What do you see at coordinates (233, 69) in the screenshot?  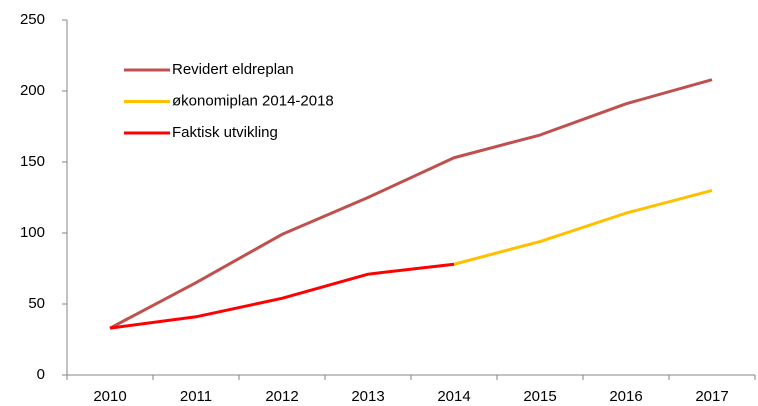 I see `legend-label: Revidert eldreplan` at bounding box center [233, 69].